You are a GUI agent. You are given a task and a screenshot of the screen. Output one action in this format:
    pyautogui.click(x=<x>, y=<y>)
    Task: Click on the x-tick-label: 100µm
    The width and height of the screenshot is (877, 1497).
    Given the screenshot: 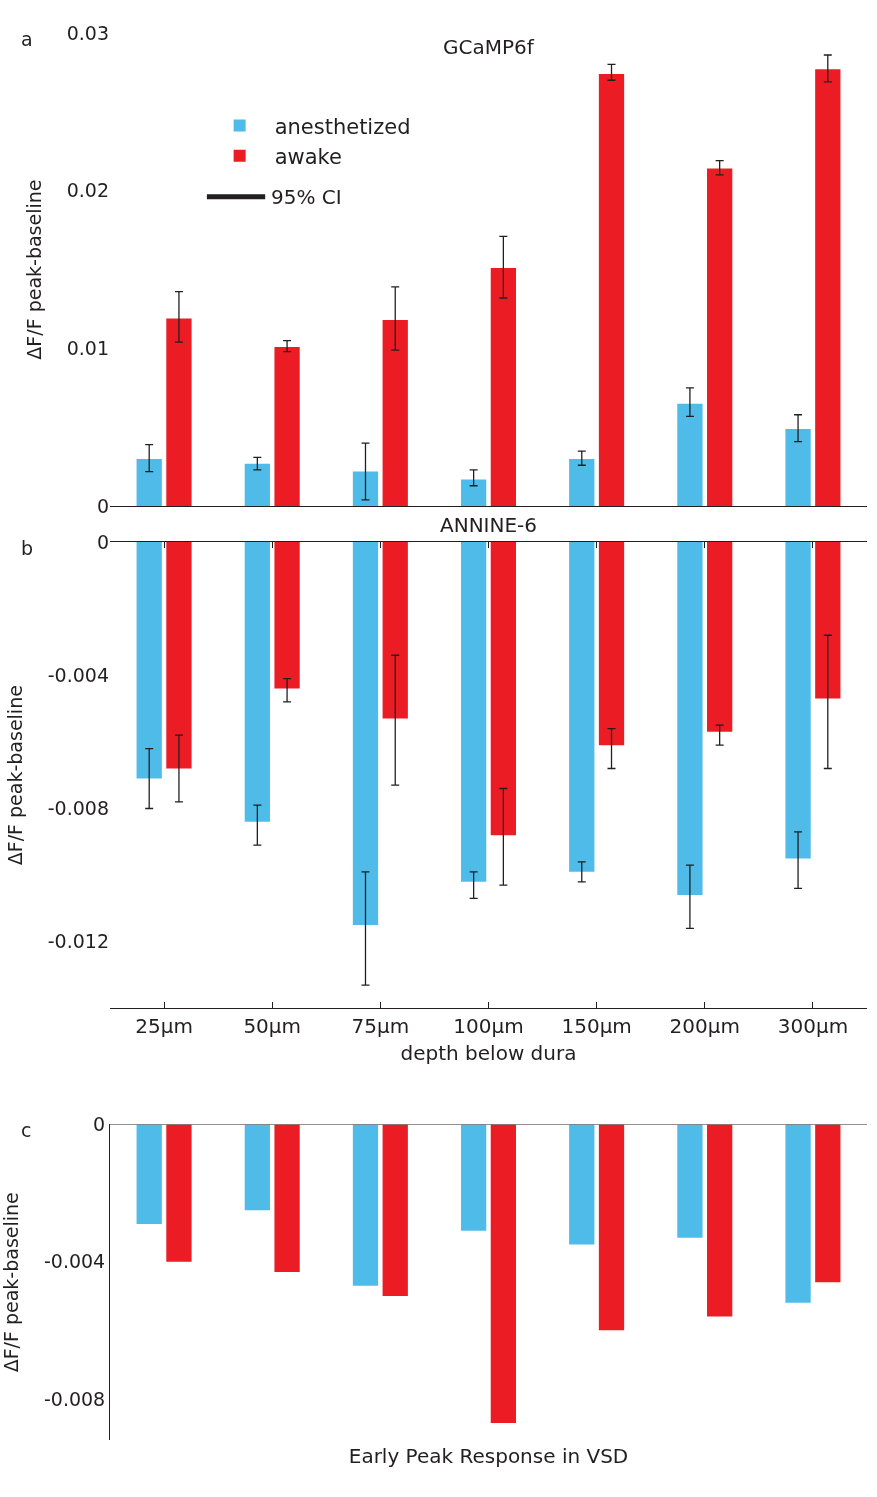 What is the action you would take?
    pyautogui.click(x=488, y=1026)
    